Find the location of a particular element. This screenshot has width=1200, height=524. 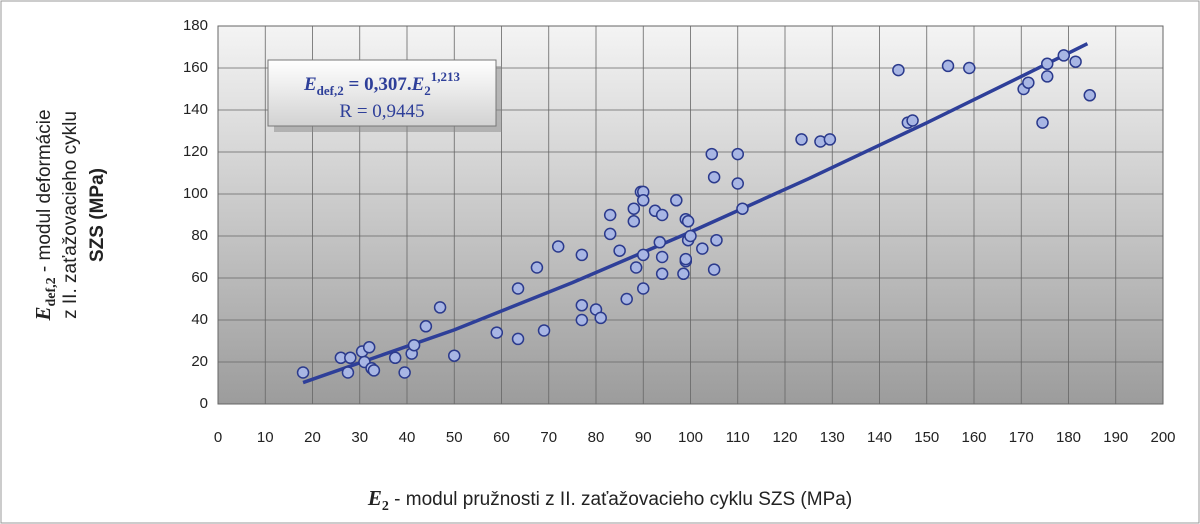

x-tick-label: 120 is located at coordinates (784, 437).